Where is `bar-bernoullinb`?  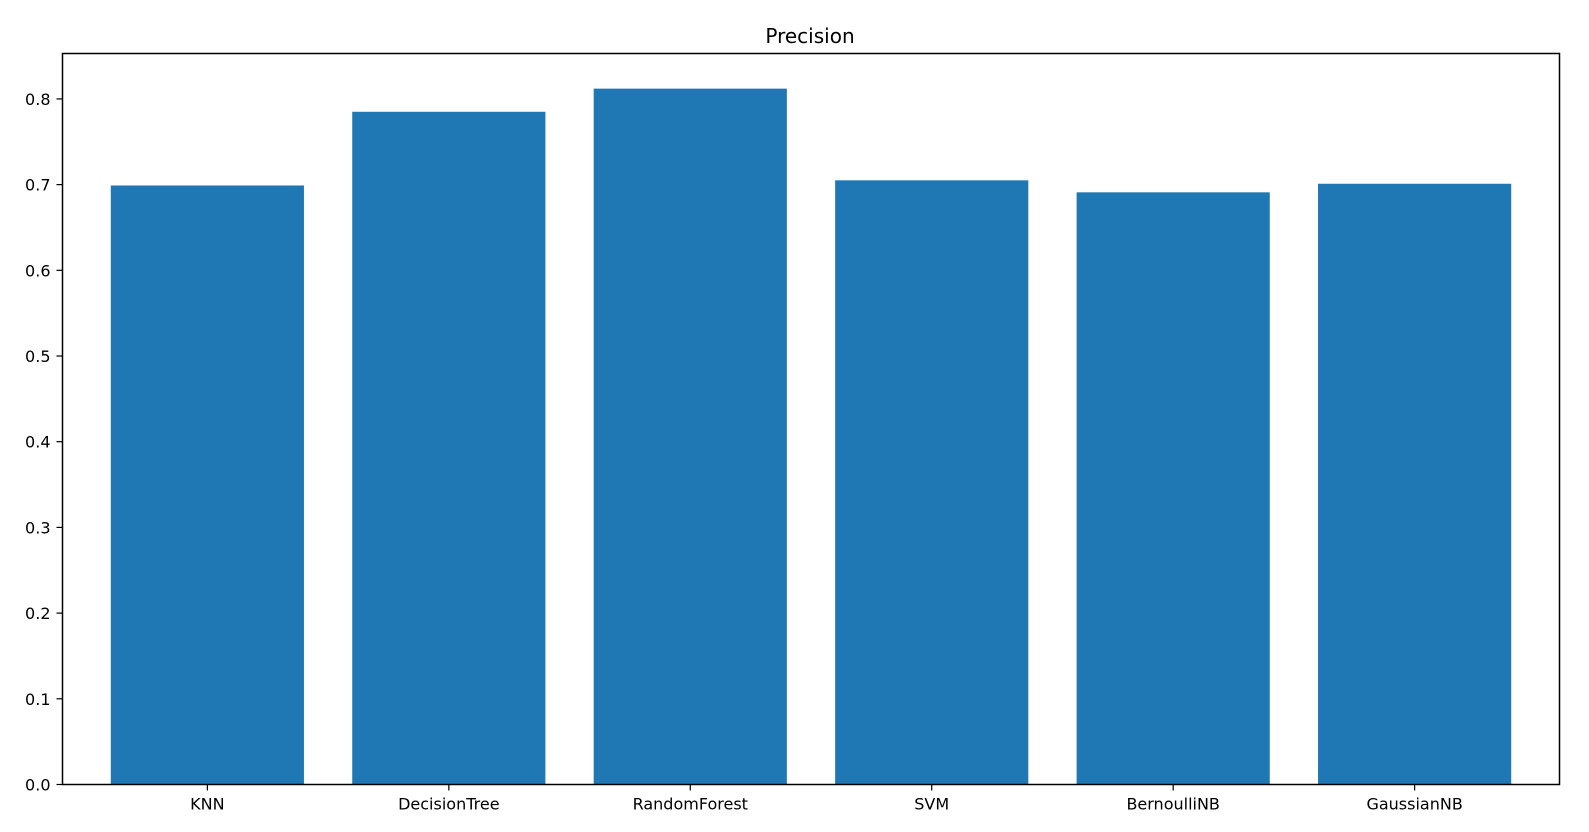 bar-bernoullinb is located at coordinates (1173, 488).